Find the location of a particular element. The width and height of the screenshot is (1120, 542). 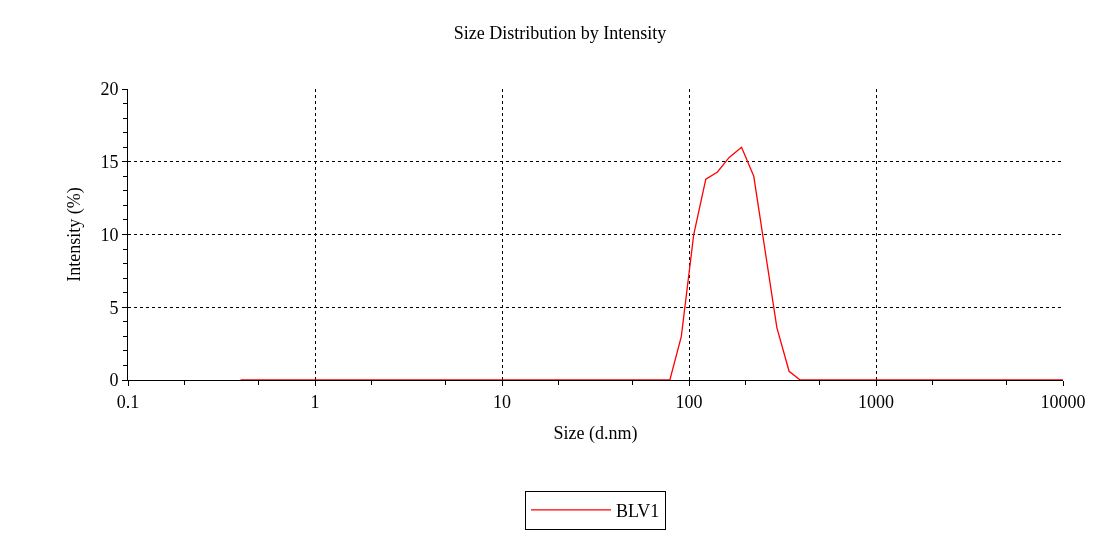

x-tick-label: 10000 is located at coordinates (1063, 401).